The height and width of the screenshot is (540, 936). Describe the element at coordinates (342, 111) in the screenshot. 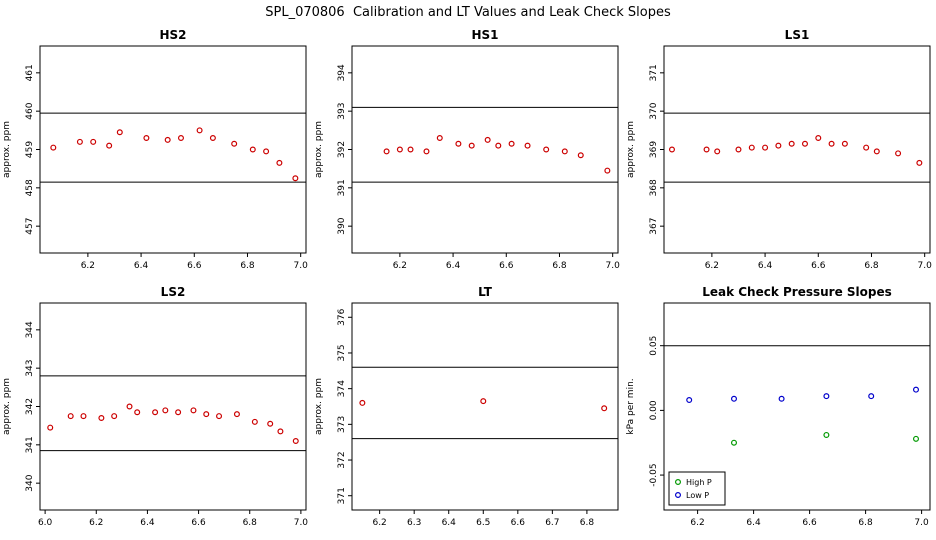

I see `y-tick-label: 393` at that location.